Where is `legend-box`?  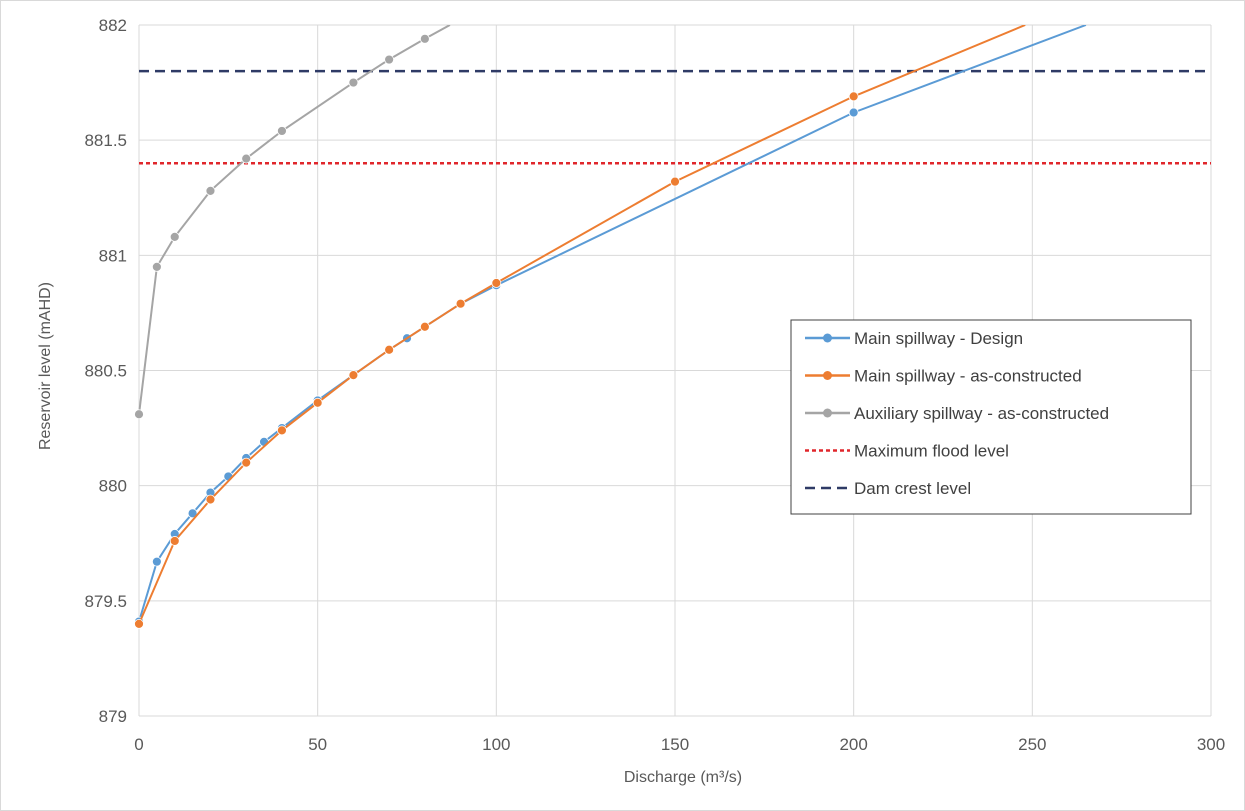 legend-box is located at coordinates (991, 417).